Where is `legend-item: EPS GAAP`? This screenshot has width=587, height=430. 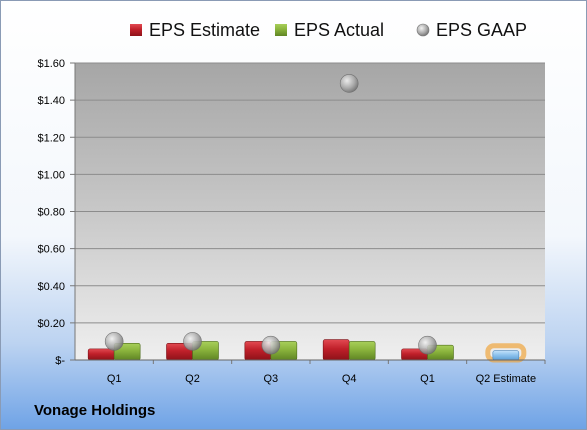 legend-item: EPS GAAP is located at coordinates (471, 30).